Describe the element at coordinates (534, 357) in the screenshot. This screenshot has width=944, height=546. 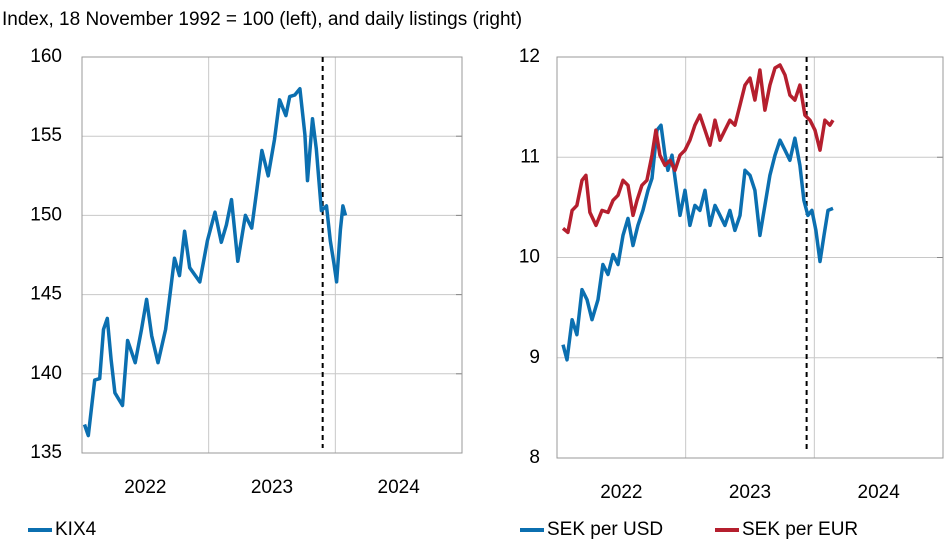
I see `y-tick-label: 9` at that location.